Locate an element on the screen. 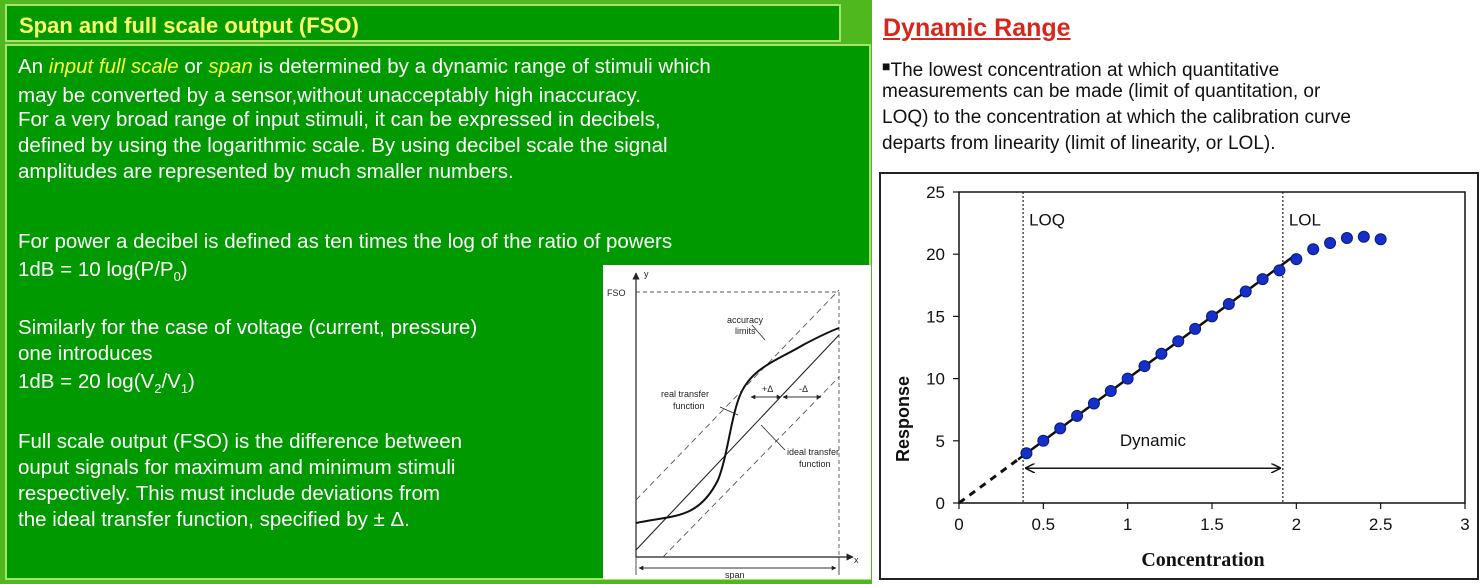  fig-fso-label: FSO is located at coordinates (616, 293).